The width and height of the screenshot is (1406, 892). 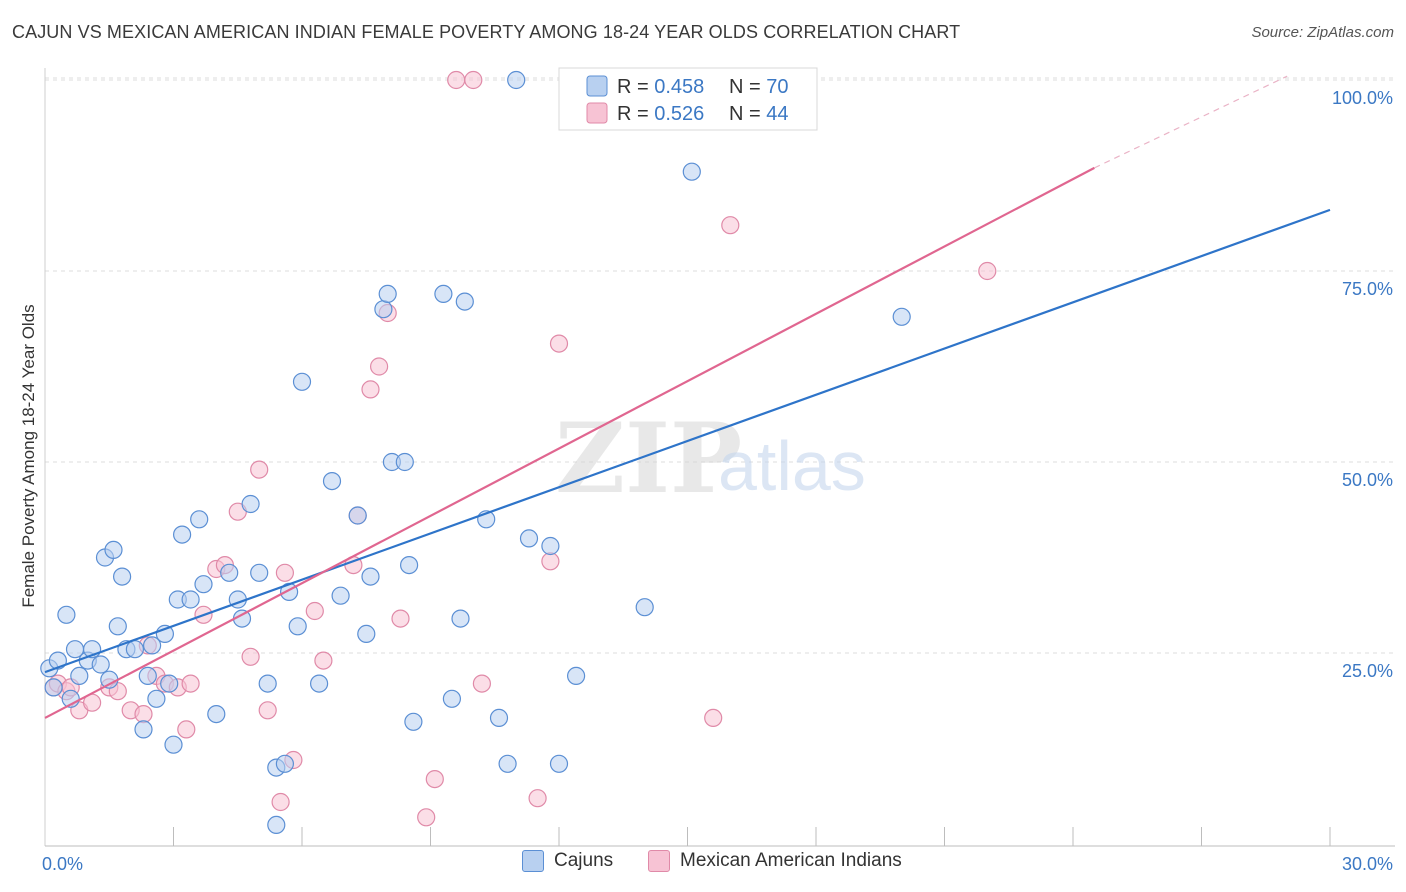 What do you see at coordinates (659, 861) in the screenshot?
I see `legend-swatch-mexican-american-indians` at bounding box center [659, 861].